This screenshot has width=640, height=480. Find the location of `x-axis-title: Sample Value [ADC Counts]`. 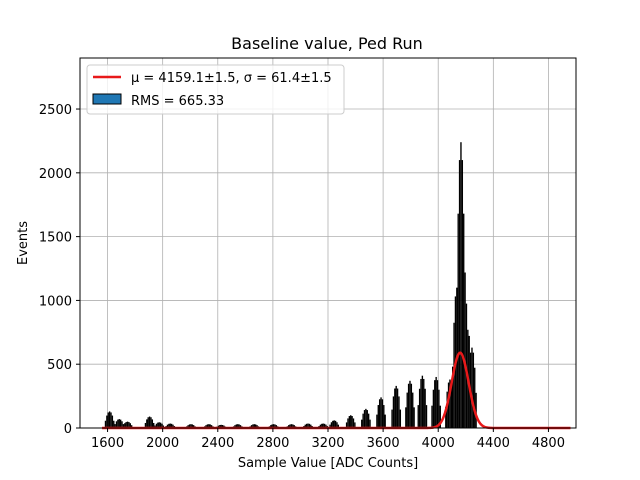

x-axis-title: Sample Value [ADC Counts] is located at coordinates (328, 463).